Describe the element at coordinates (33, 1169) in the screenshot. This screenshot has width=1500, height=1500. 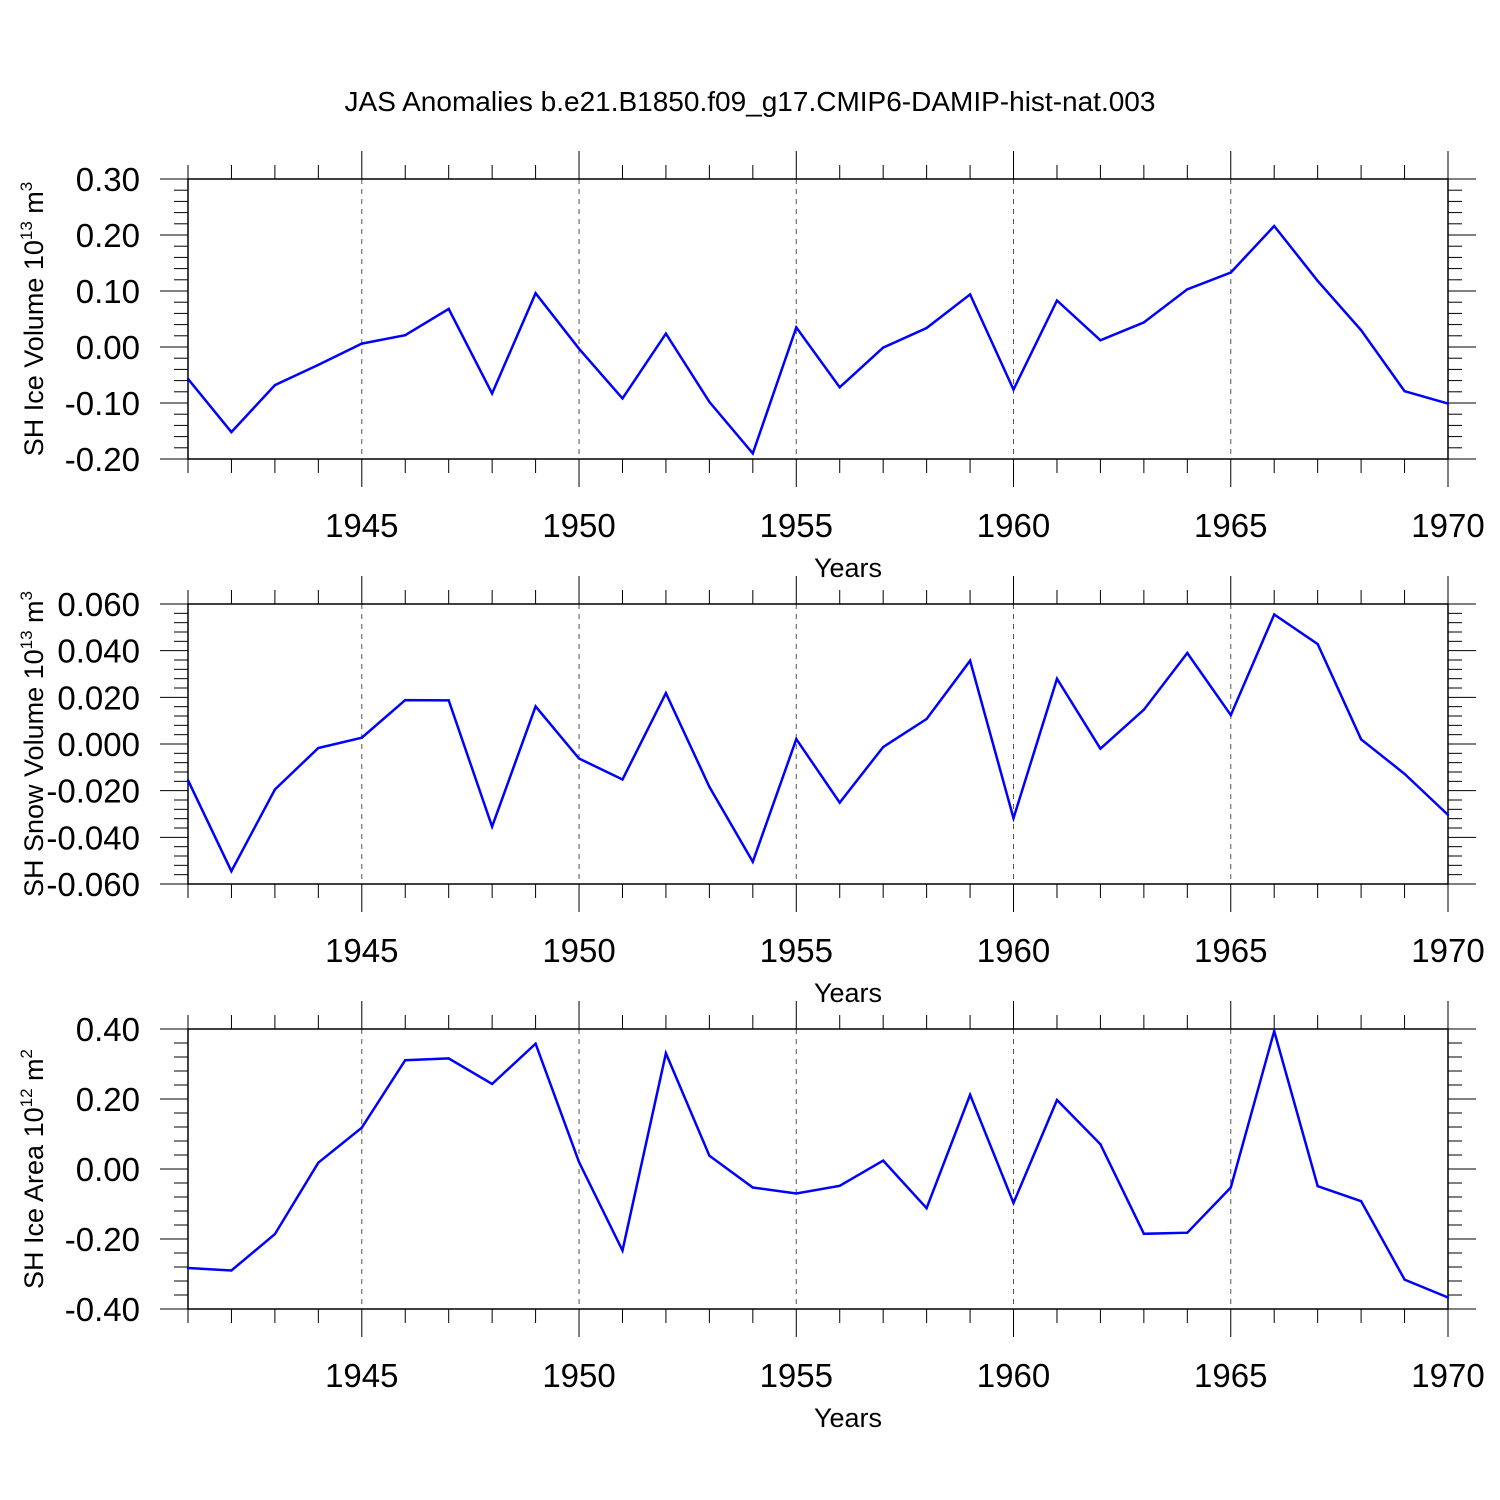
I see `y-axis-title: SH Ice Area 1012 m2` at that location.